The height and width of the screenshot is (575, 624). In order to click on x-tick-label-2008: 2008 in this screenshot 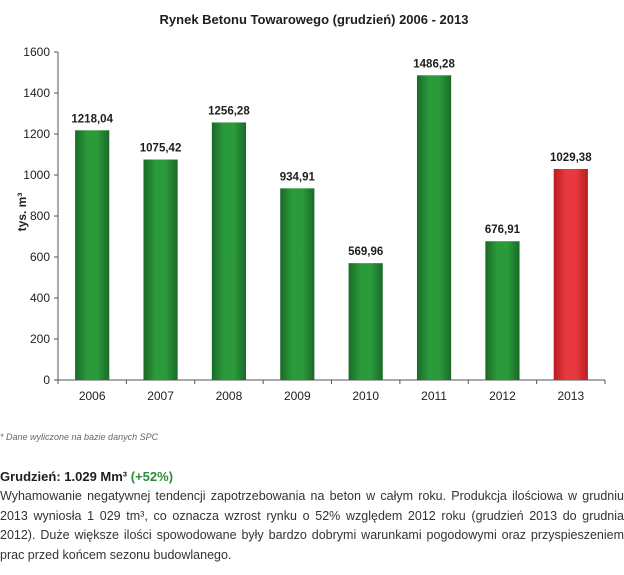, I will do `click(229, 396)`.